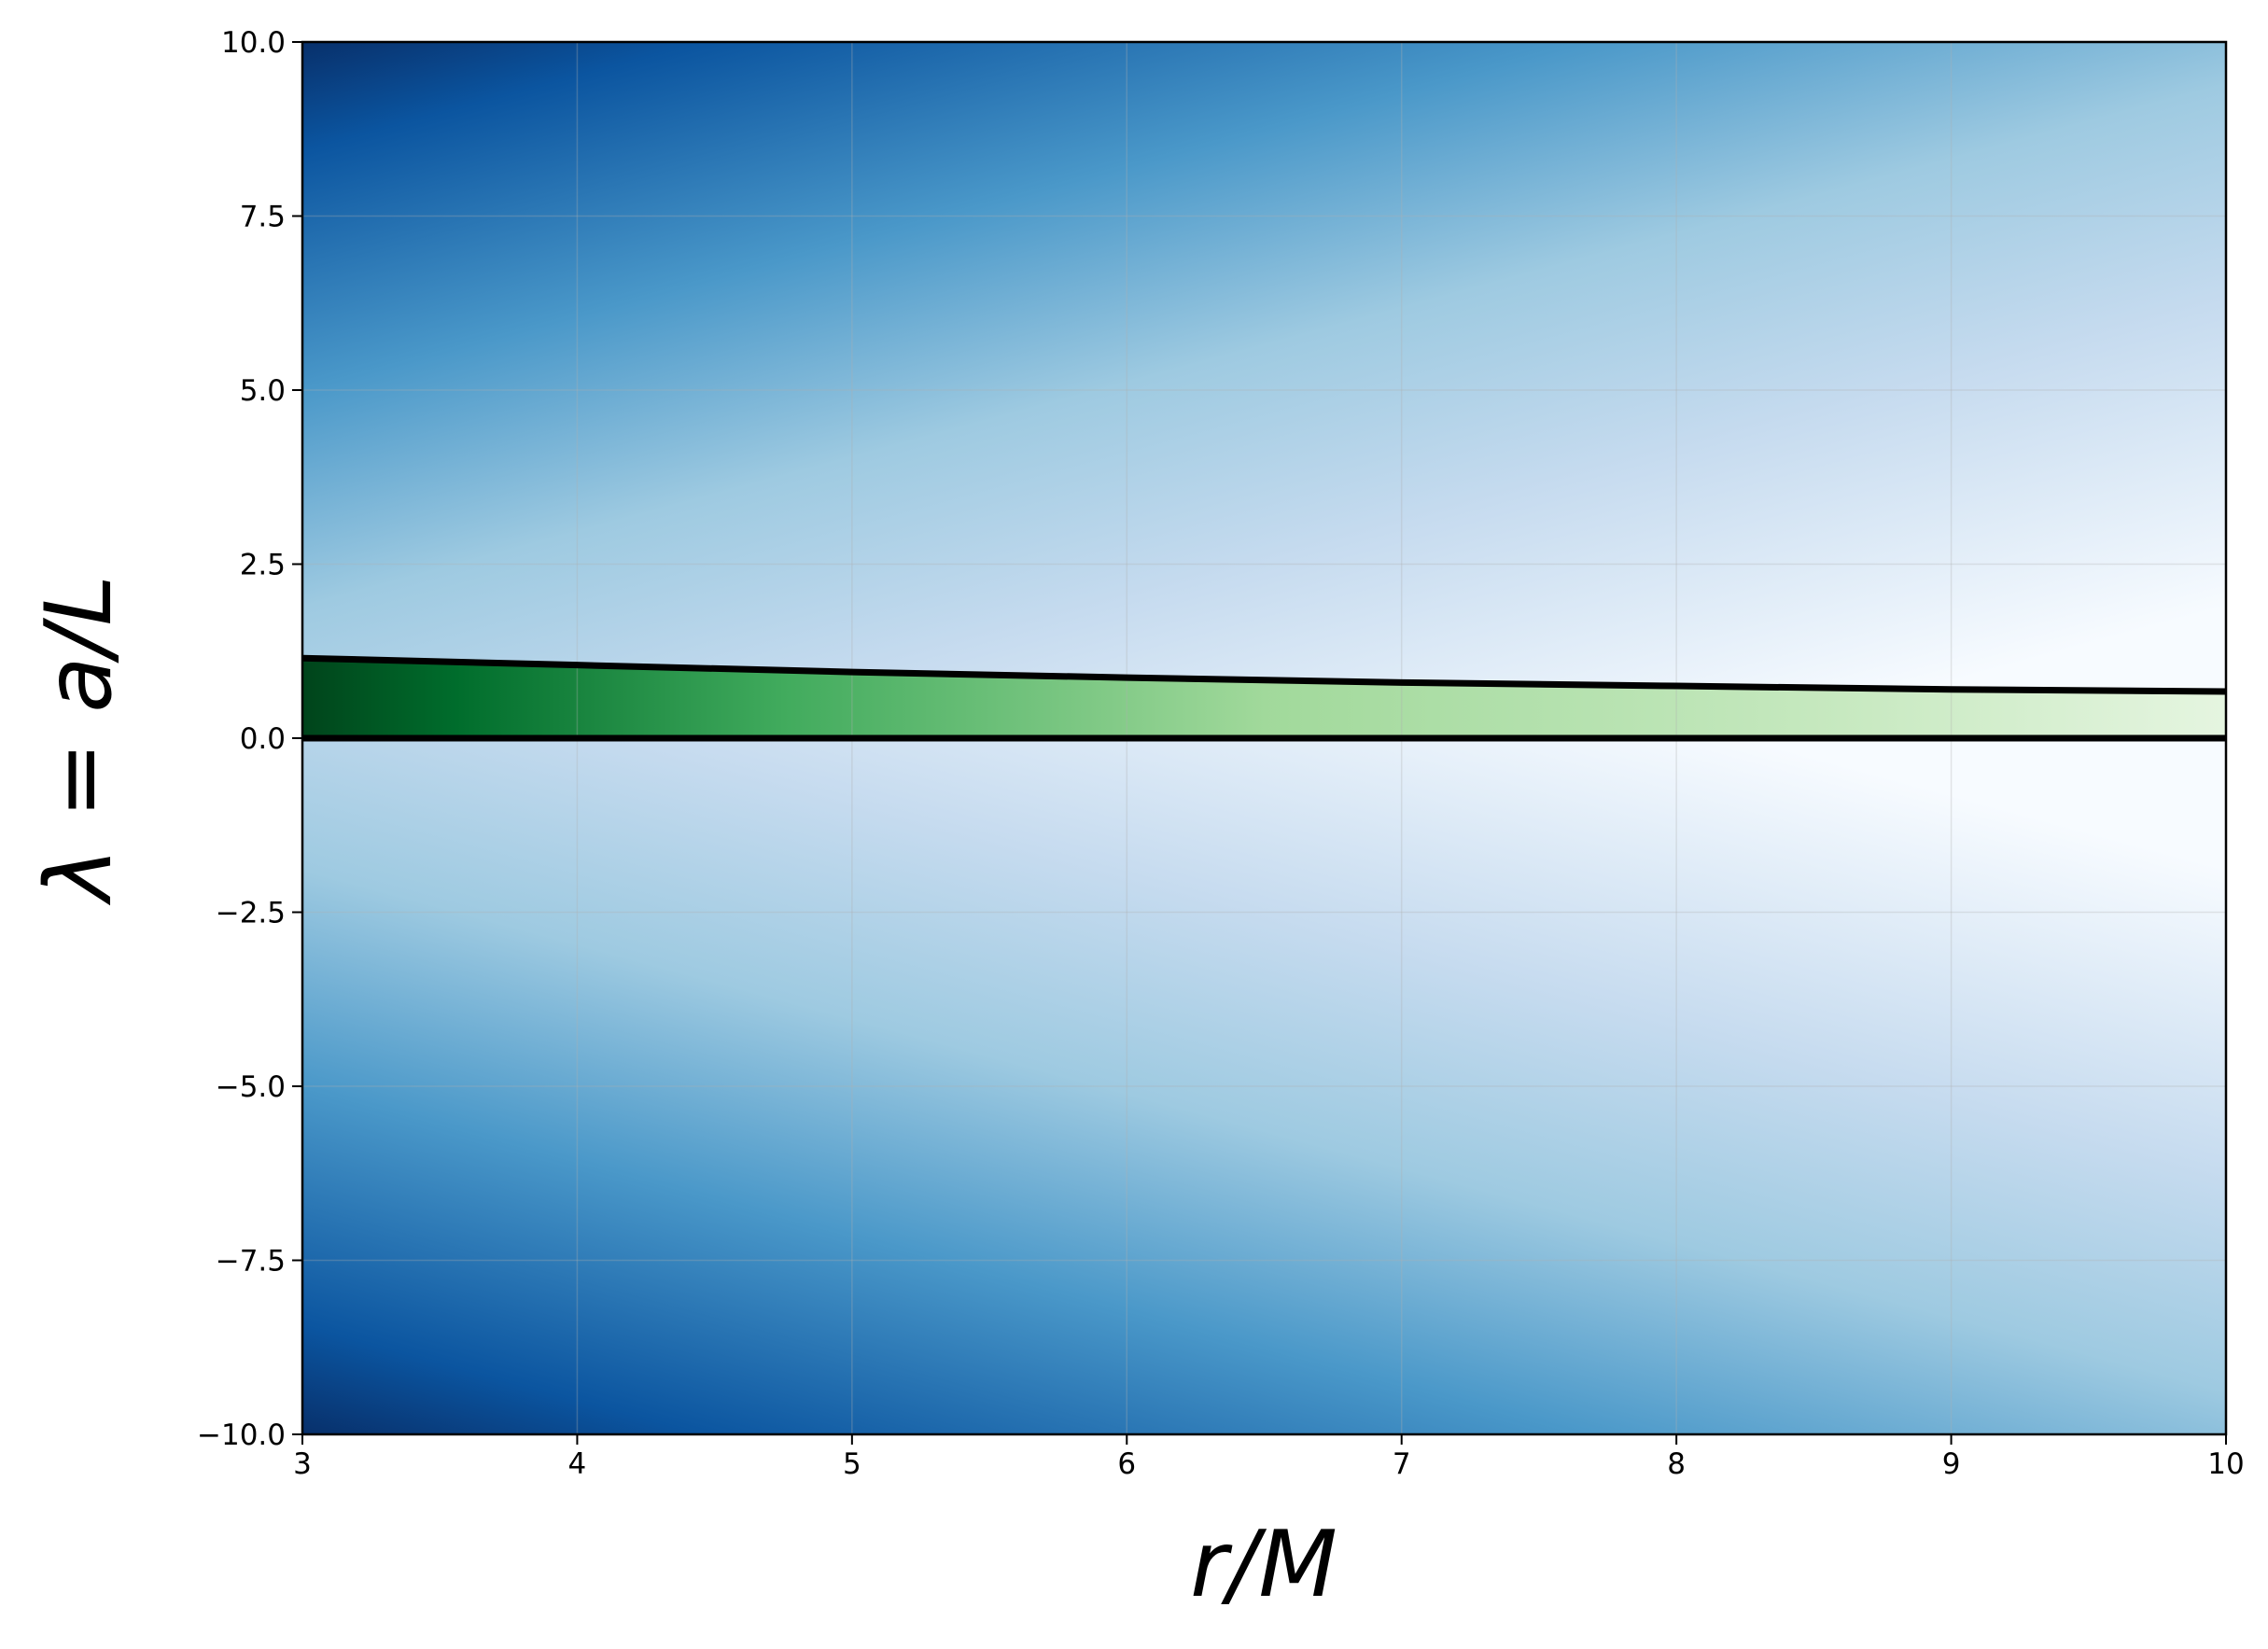 Image resolution: width=2268 pixels, height=1649 pixels. What do you see at coordinates (1264, 674) in the screenshot?
I see `series-line` at bounding box center [1264, 674].